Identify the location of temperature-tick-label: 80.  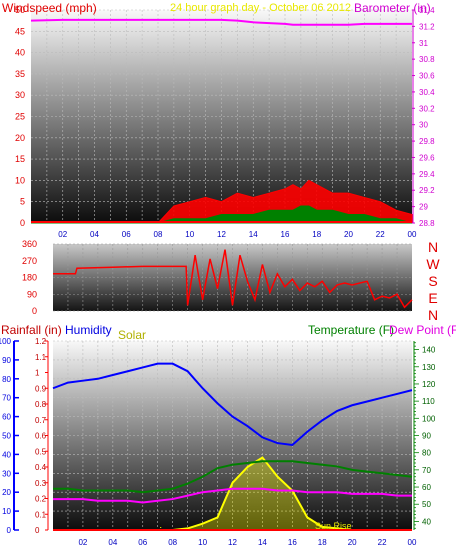
(426, 453).